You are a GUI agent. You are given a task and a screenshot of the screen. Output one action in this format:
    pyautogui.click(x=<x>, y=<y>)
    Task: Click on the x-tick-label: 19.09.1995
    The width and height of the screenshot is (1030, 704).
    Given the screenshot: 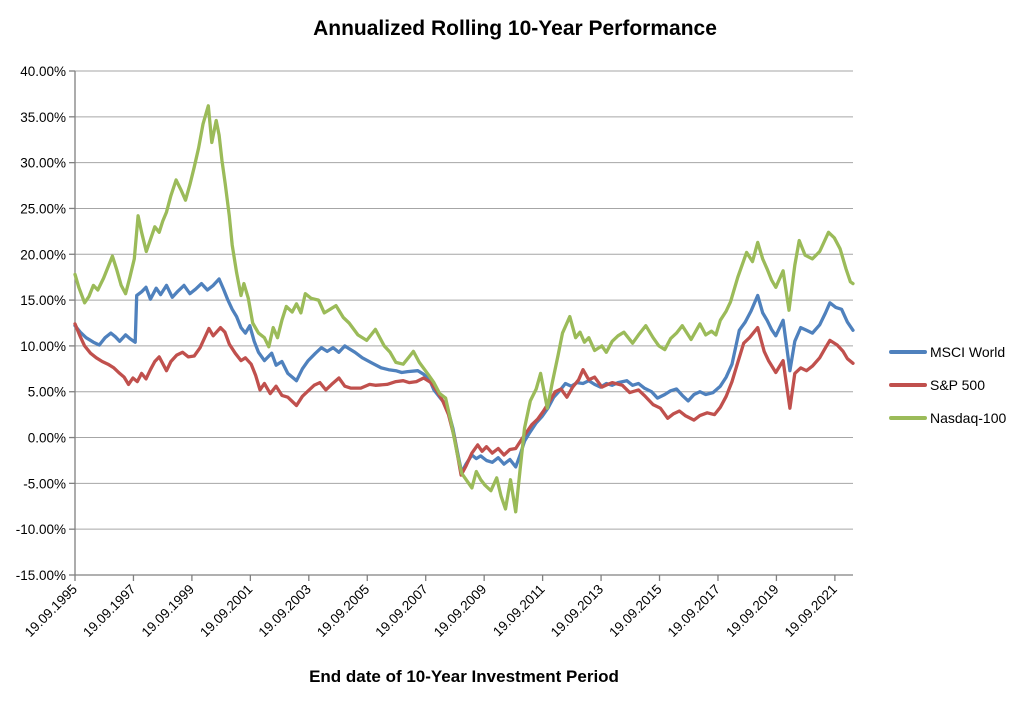 What is the action you would take?
    pyautogui.click(x=51, y=611)
    